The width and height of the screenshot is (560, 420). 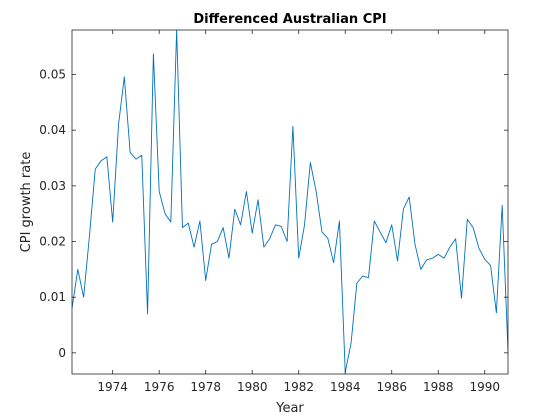 I want to click on y-tick-label: 0, so click(x=62, y=353).